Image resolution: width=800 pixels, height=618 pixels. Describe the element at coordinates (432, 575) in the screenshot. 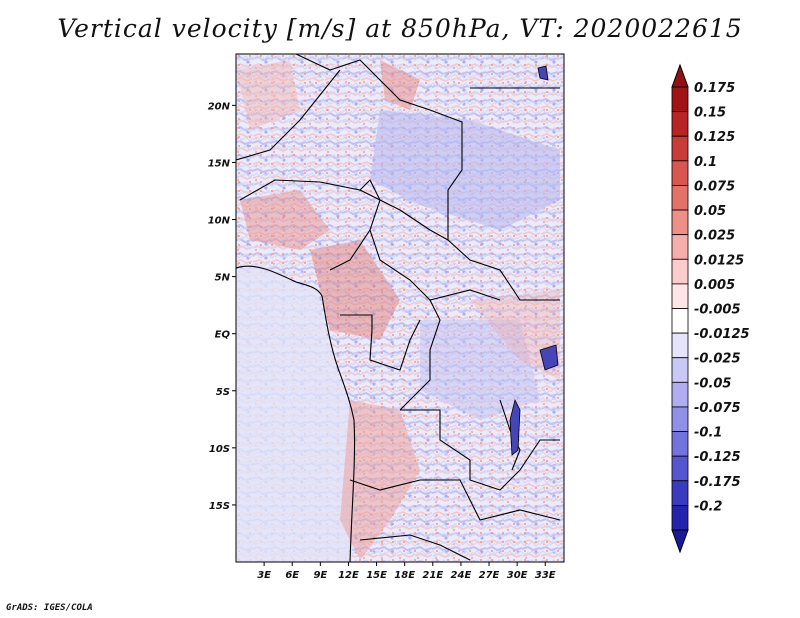

I see `lon-tick-label: 21E` at that location.